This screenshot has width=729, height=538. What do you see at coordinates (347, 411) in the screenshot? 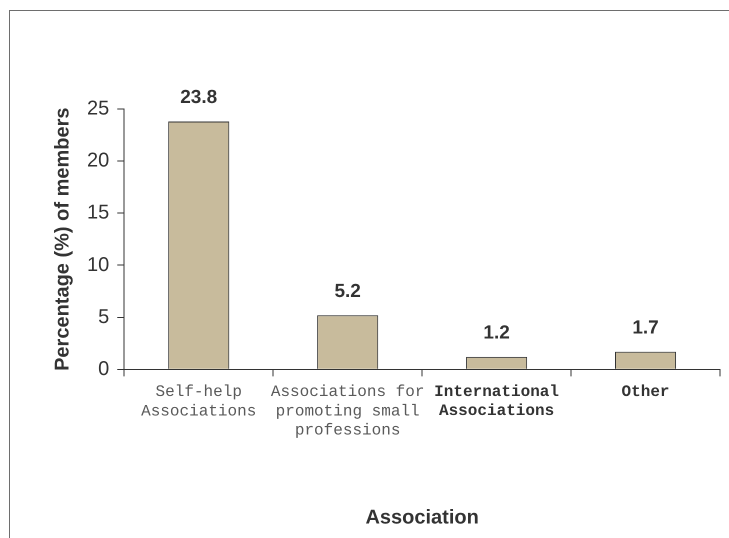
I see `x-tick-label: Associations for promoting small professions` at bounding box center [347, 411].